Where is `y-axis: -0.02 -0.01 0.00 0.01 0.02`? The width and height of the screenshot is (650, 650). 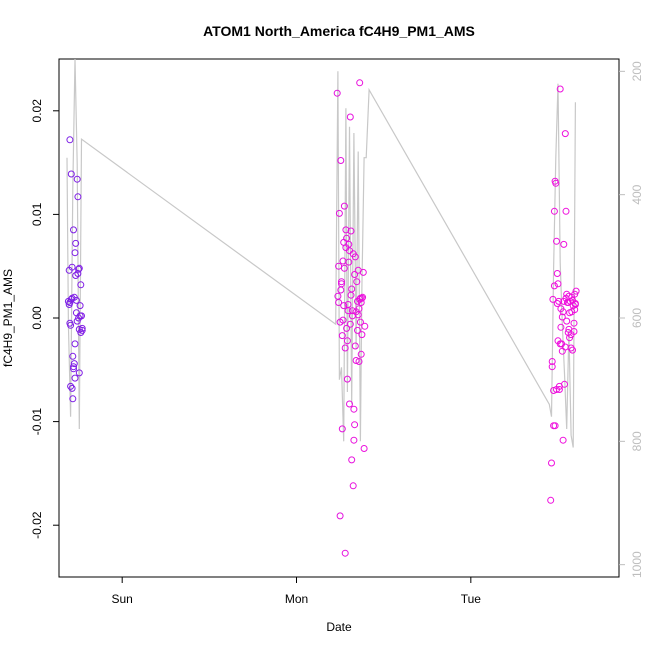 y-axis: -0.02 -0.01 0.00 0.01 0.02 is located at coordinates (44, 319).